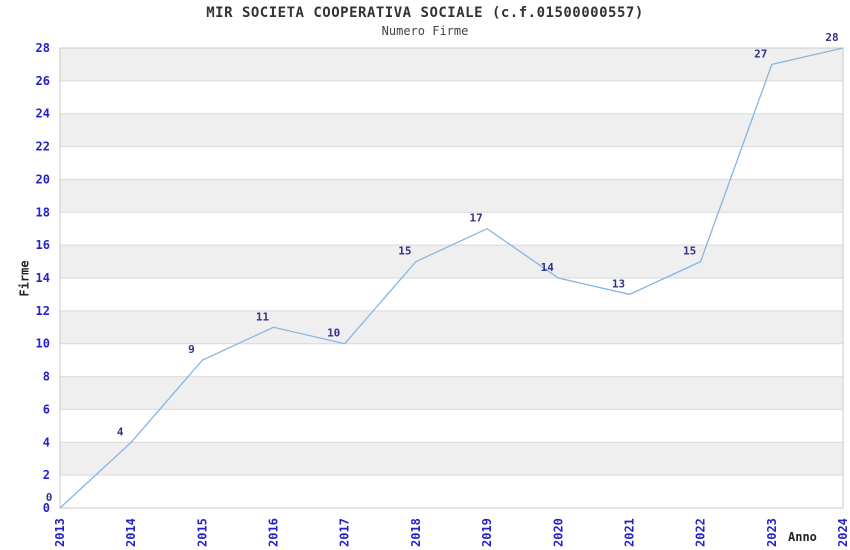 Image resolution: width=850 pixels, height=550 pixels. I want to click on y-tick-label: 4, so click(46, 442).